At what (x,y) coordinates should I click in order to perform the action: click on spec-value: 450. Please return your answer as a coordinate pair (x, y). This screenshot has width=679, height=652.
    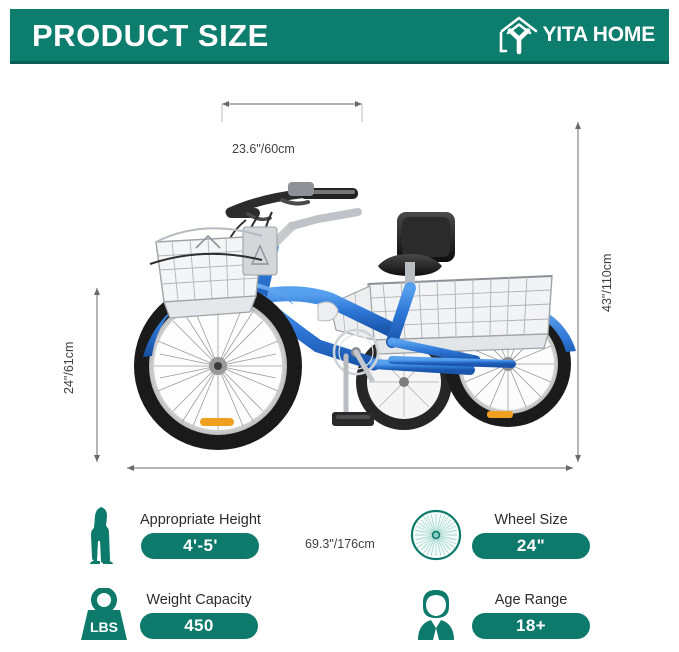
    Looking at the image, I should click on (199, 625).